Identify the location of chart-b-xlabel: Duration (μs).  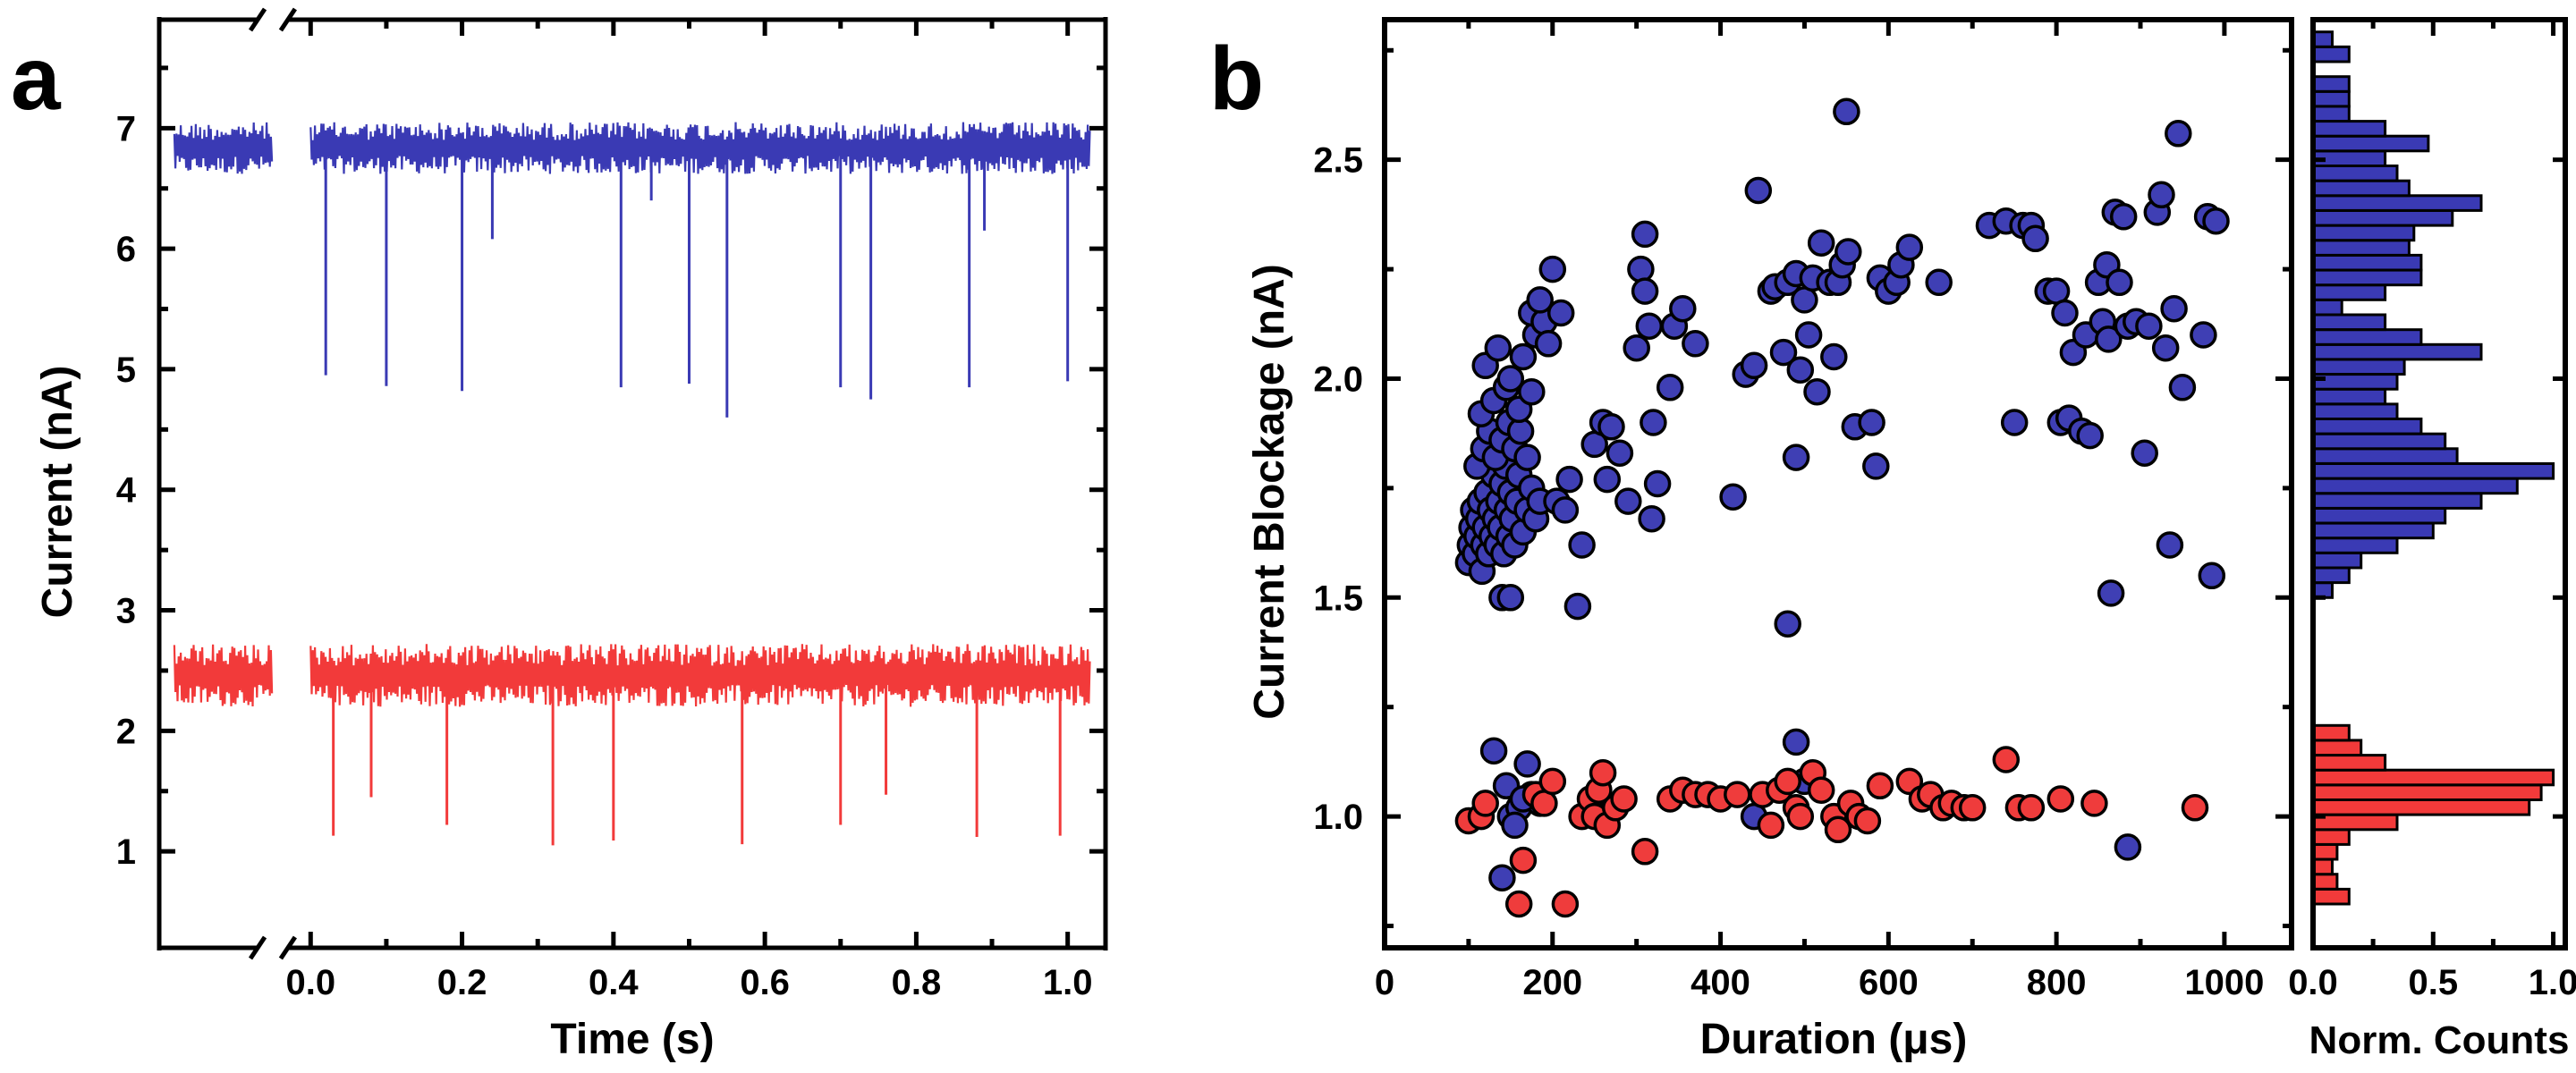
(1834, 1039).